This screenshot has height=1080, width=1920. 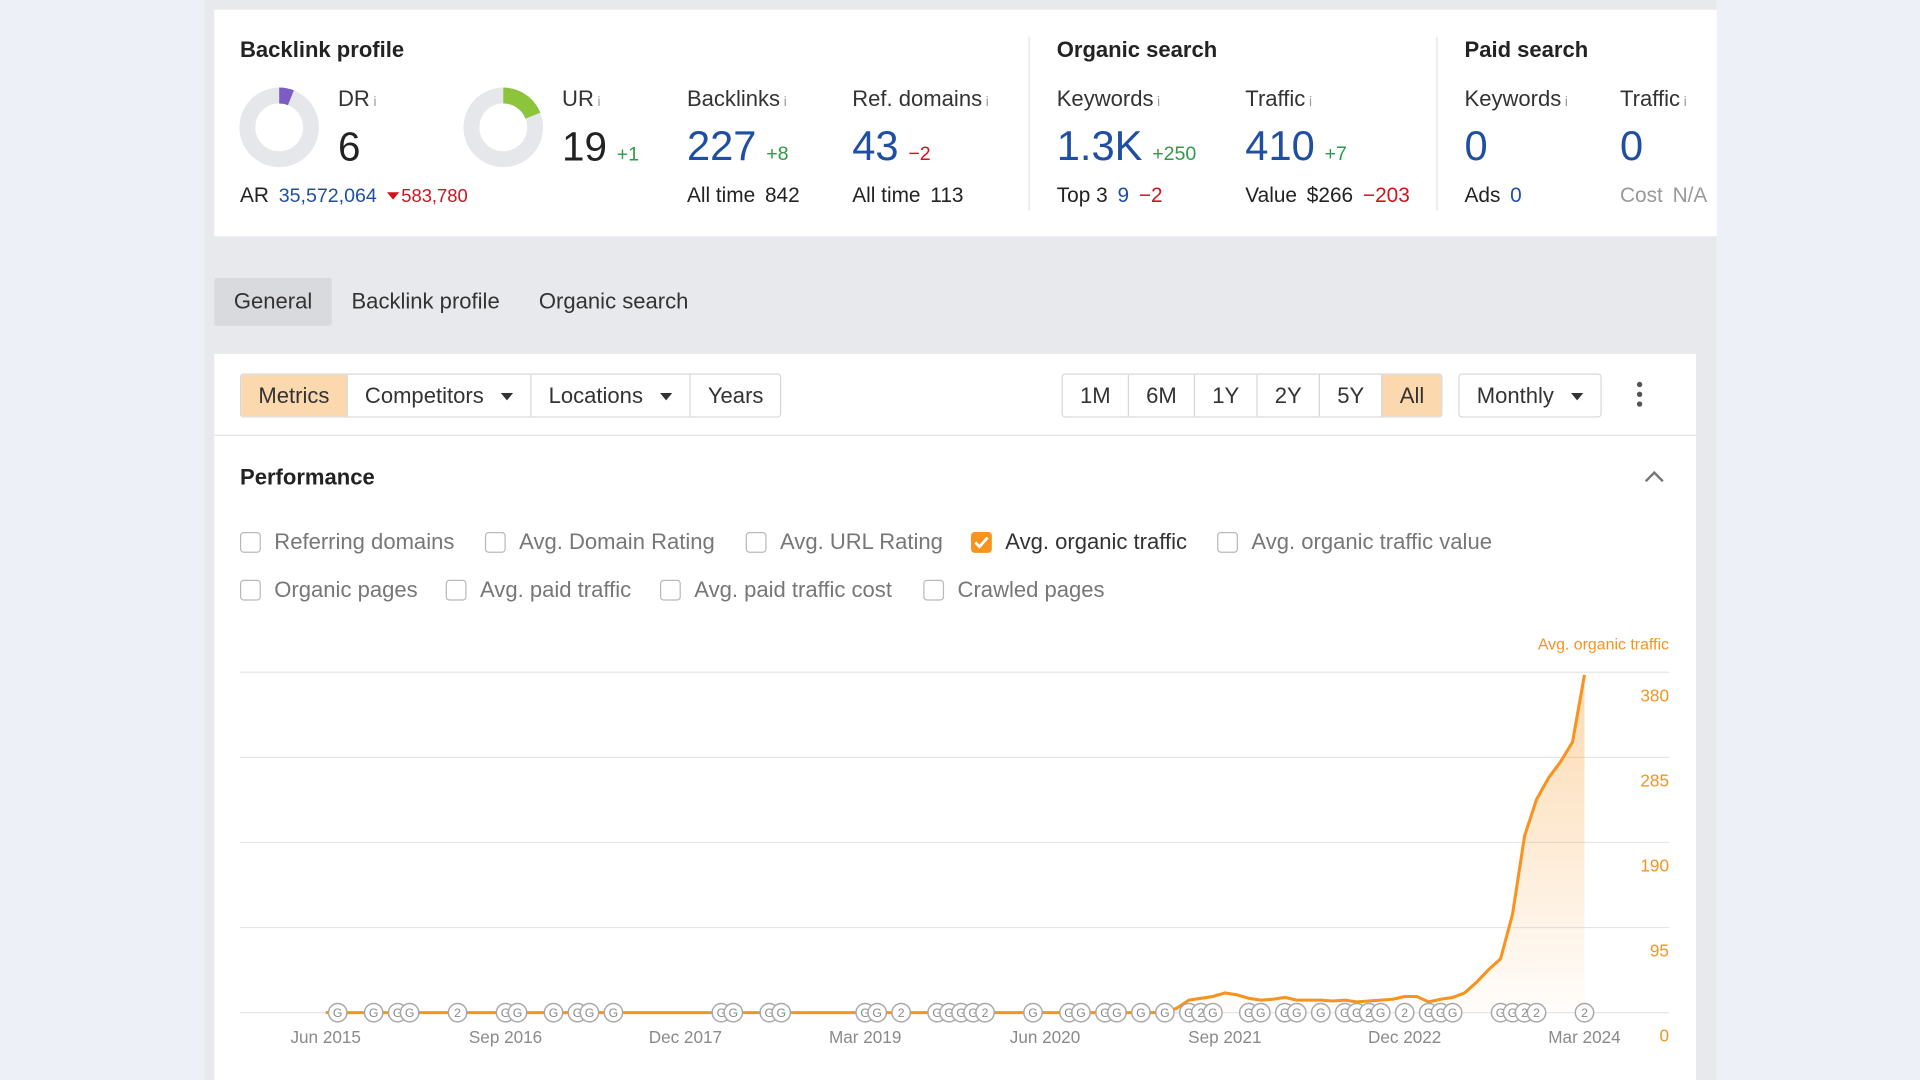 What do you see at coordinates (1127, 147) in the screenshot?
I see `metric-row: 1.3K +250` at bounding box center [1127, 147].